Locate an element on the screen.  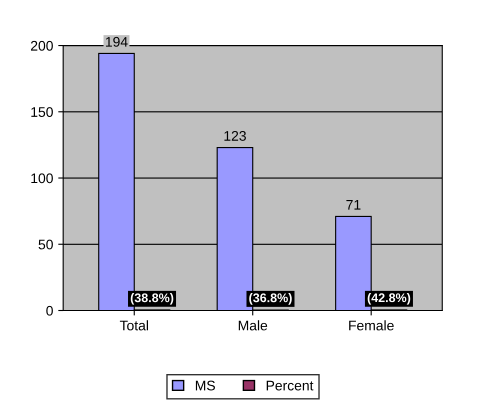
data-label: (42.8%) is located at coordinates (389, 298).